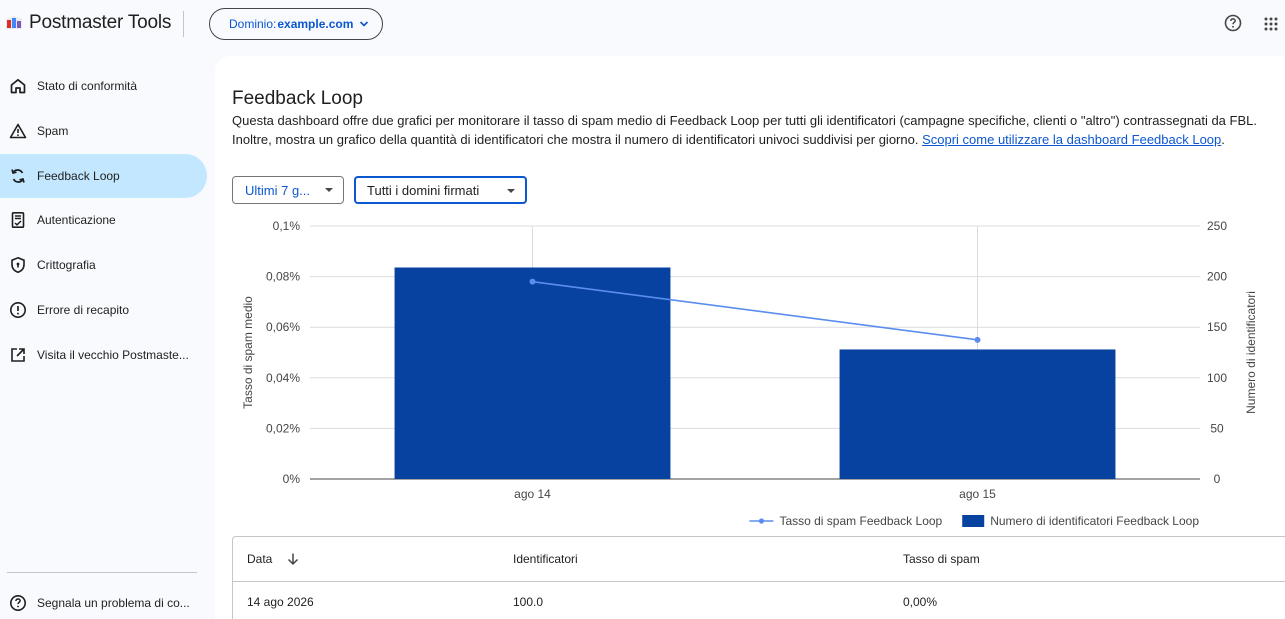 The image size is (1285, 619). I want to click on error-icon, so click(18, 310).